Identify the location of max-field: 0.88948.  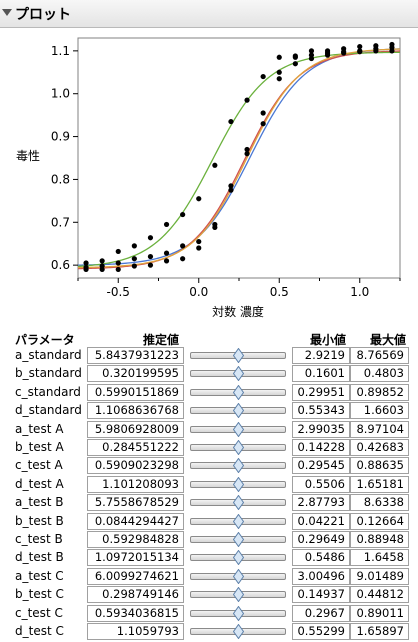
(379, 539).